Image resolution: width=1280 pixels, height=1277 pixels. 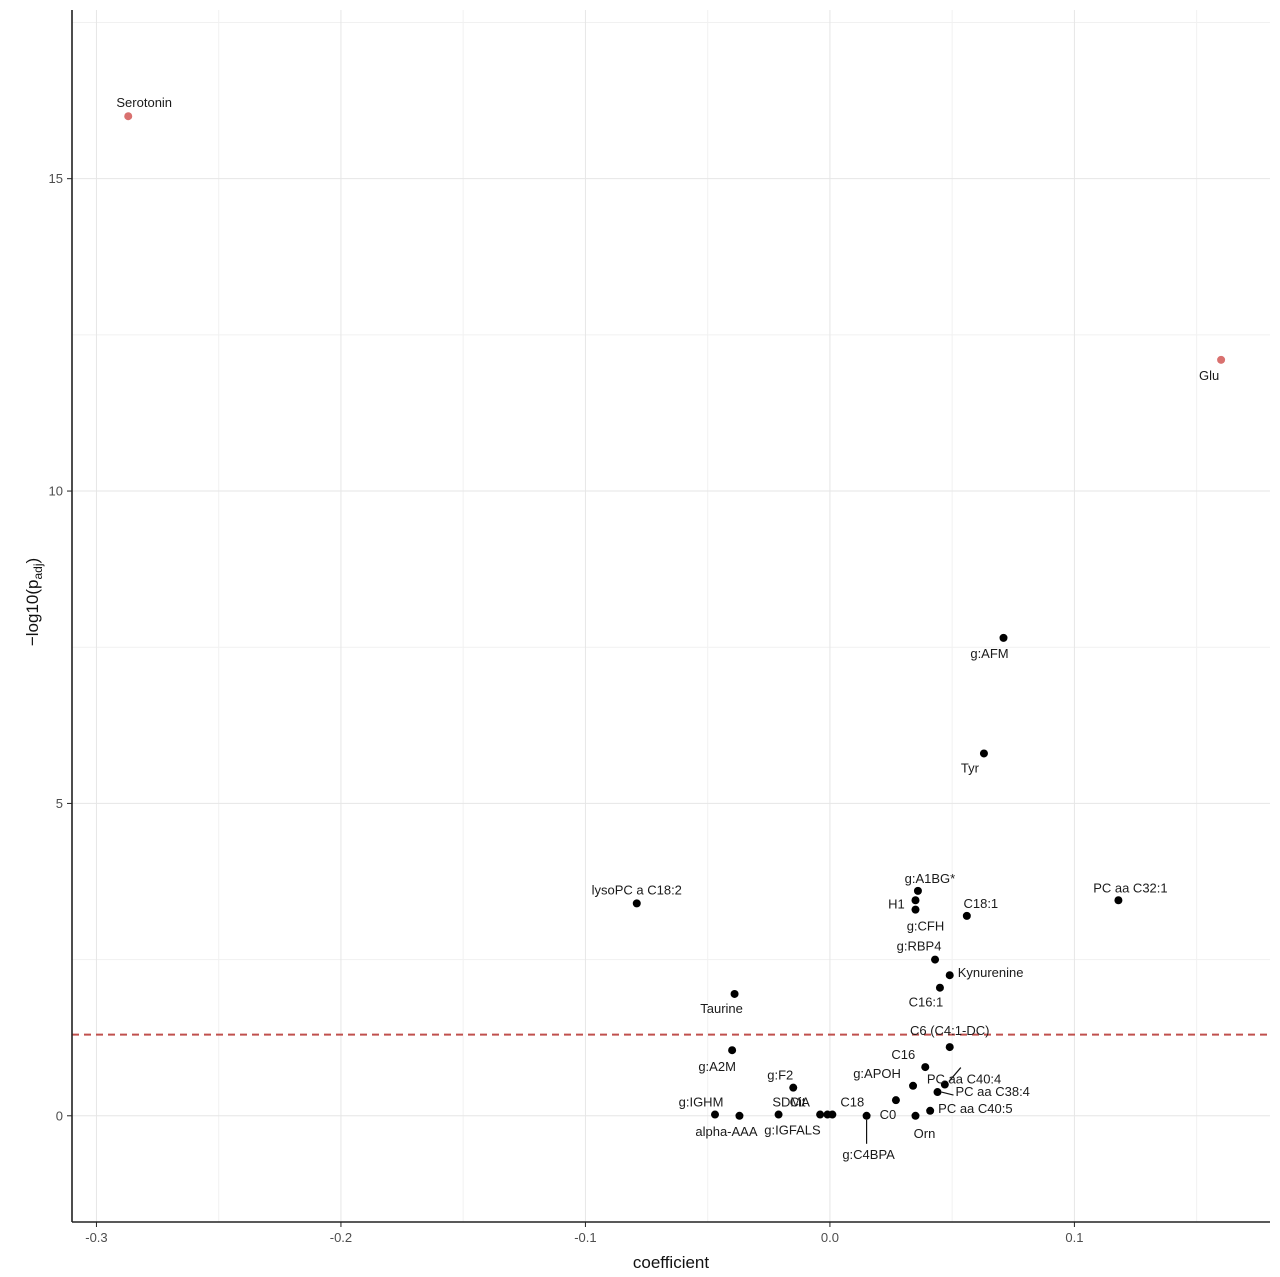 What do you see at coordinates (925, 1133) in the screenshot?
I see `point-label: Orn` at bounding box center [925, 1133].